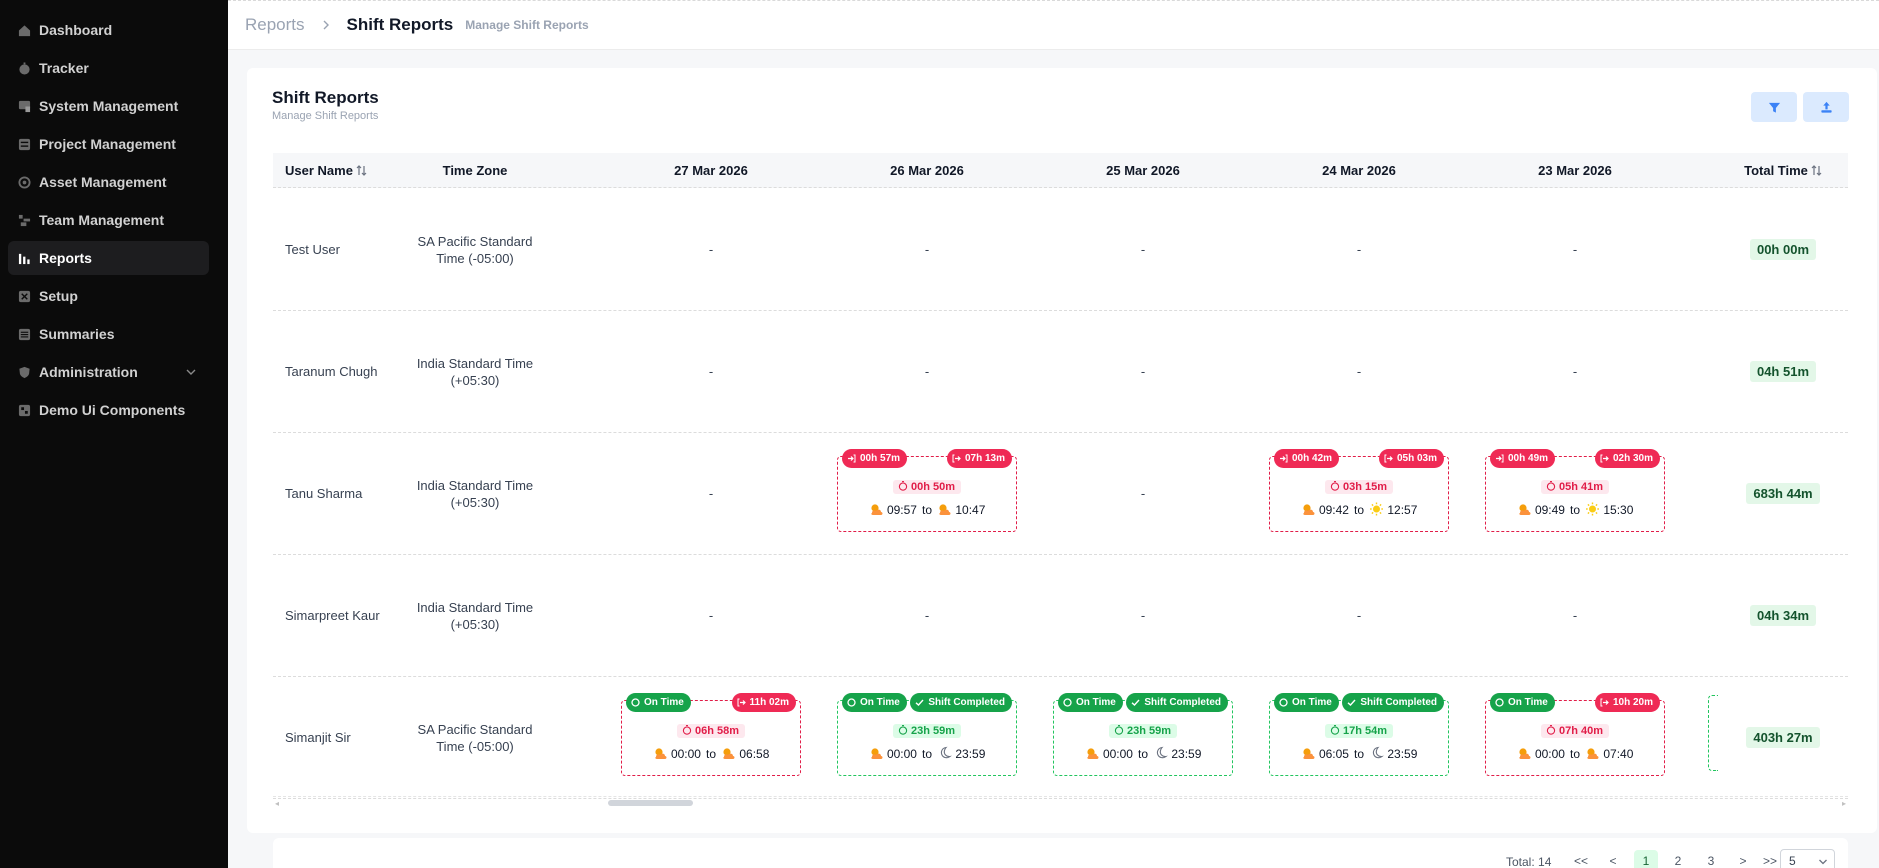  Describe the element at coordinates (1333, 753) in the screenshot. I see `start-time: 06:05` at that location.